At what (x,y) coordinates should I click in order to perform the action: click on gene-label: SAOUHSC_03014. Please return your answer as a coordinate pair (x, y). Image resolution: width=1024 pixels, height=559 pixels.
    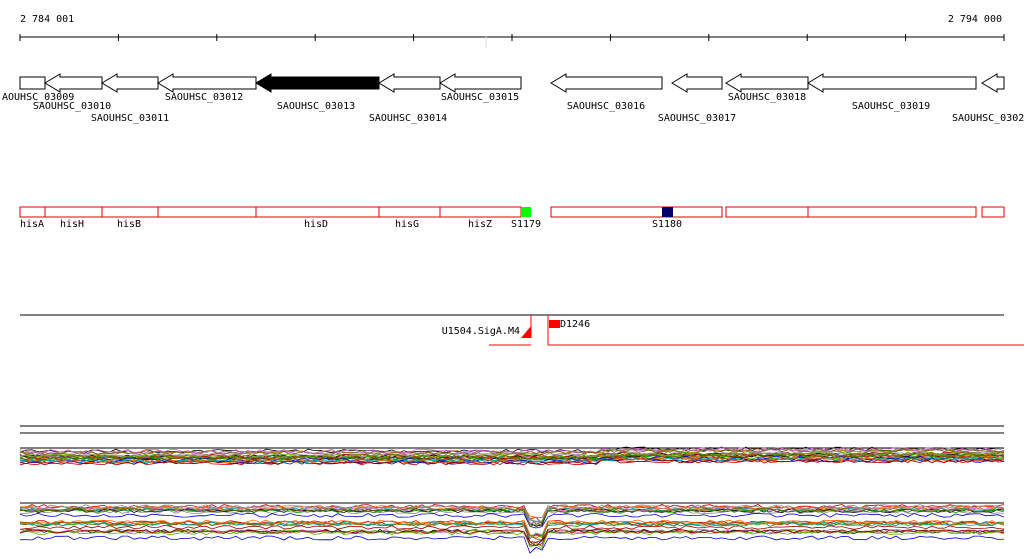
    Looking at the image, I should click on (408, 118).